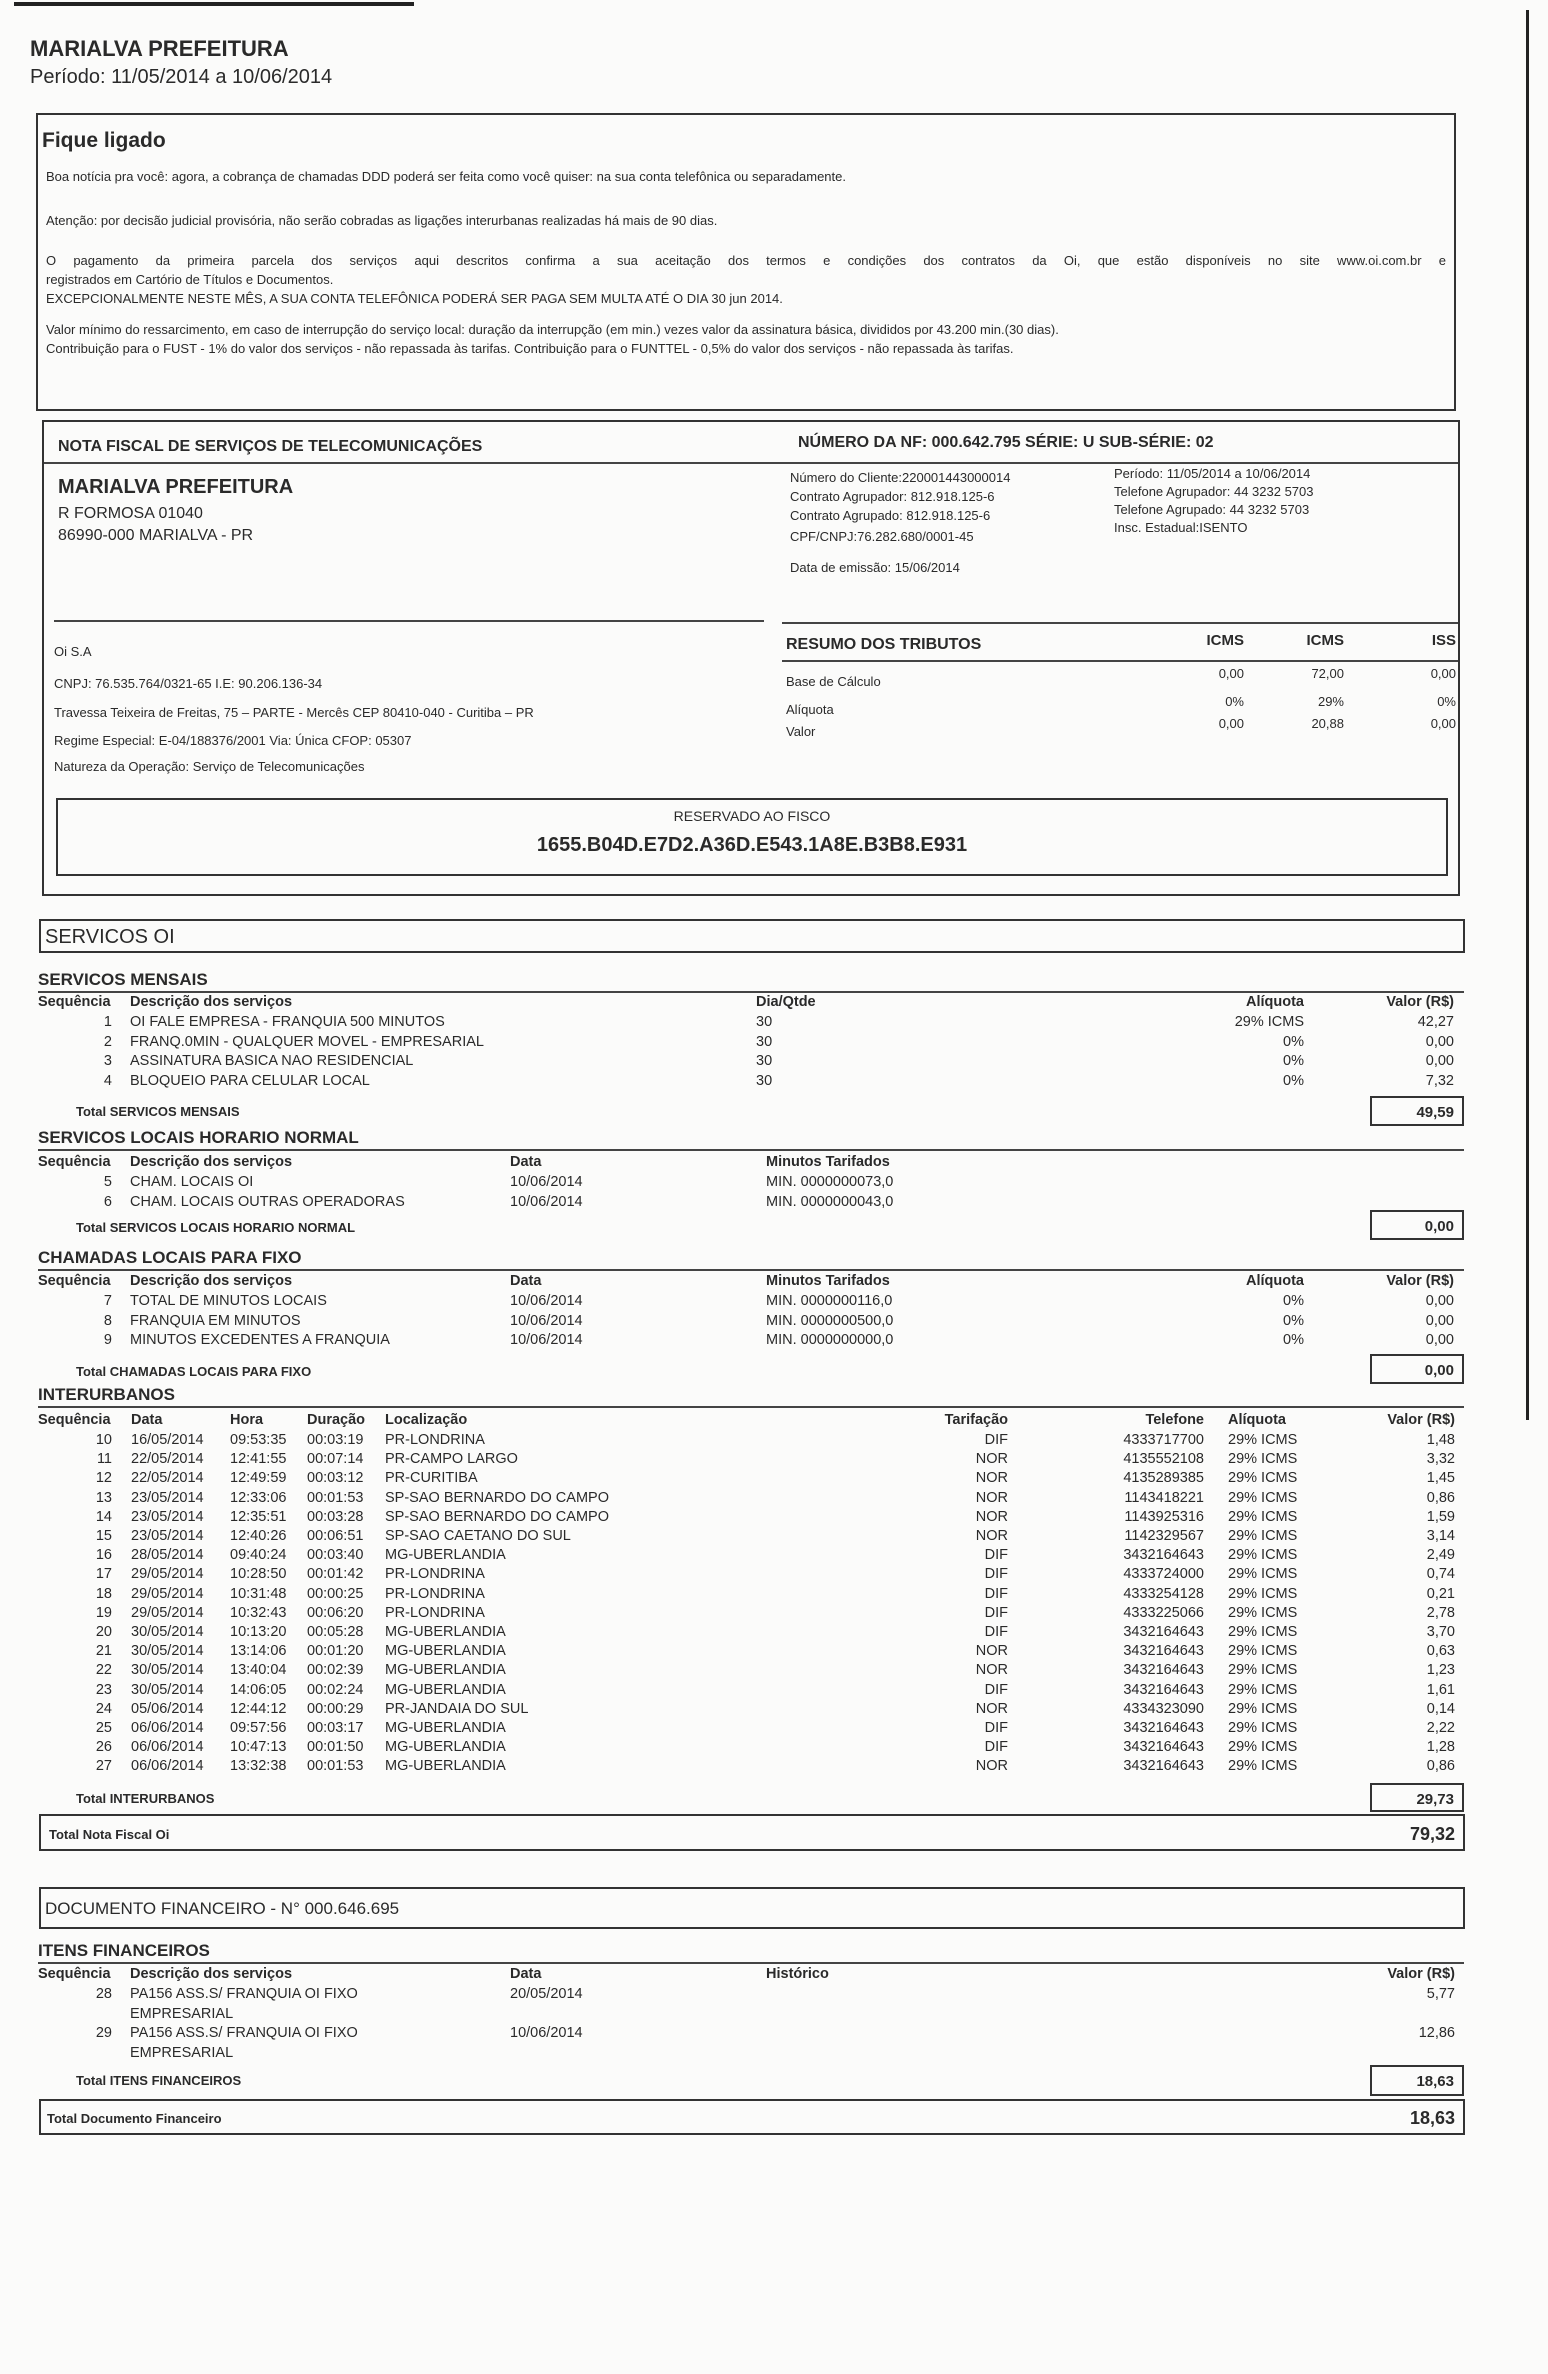  I want to click on cell-hora: 10:28:50, so click(258, 1574).